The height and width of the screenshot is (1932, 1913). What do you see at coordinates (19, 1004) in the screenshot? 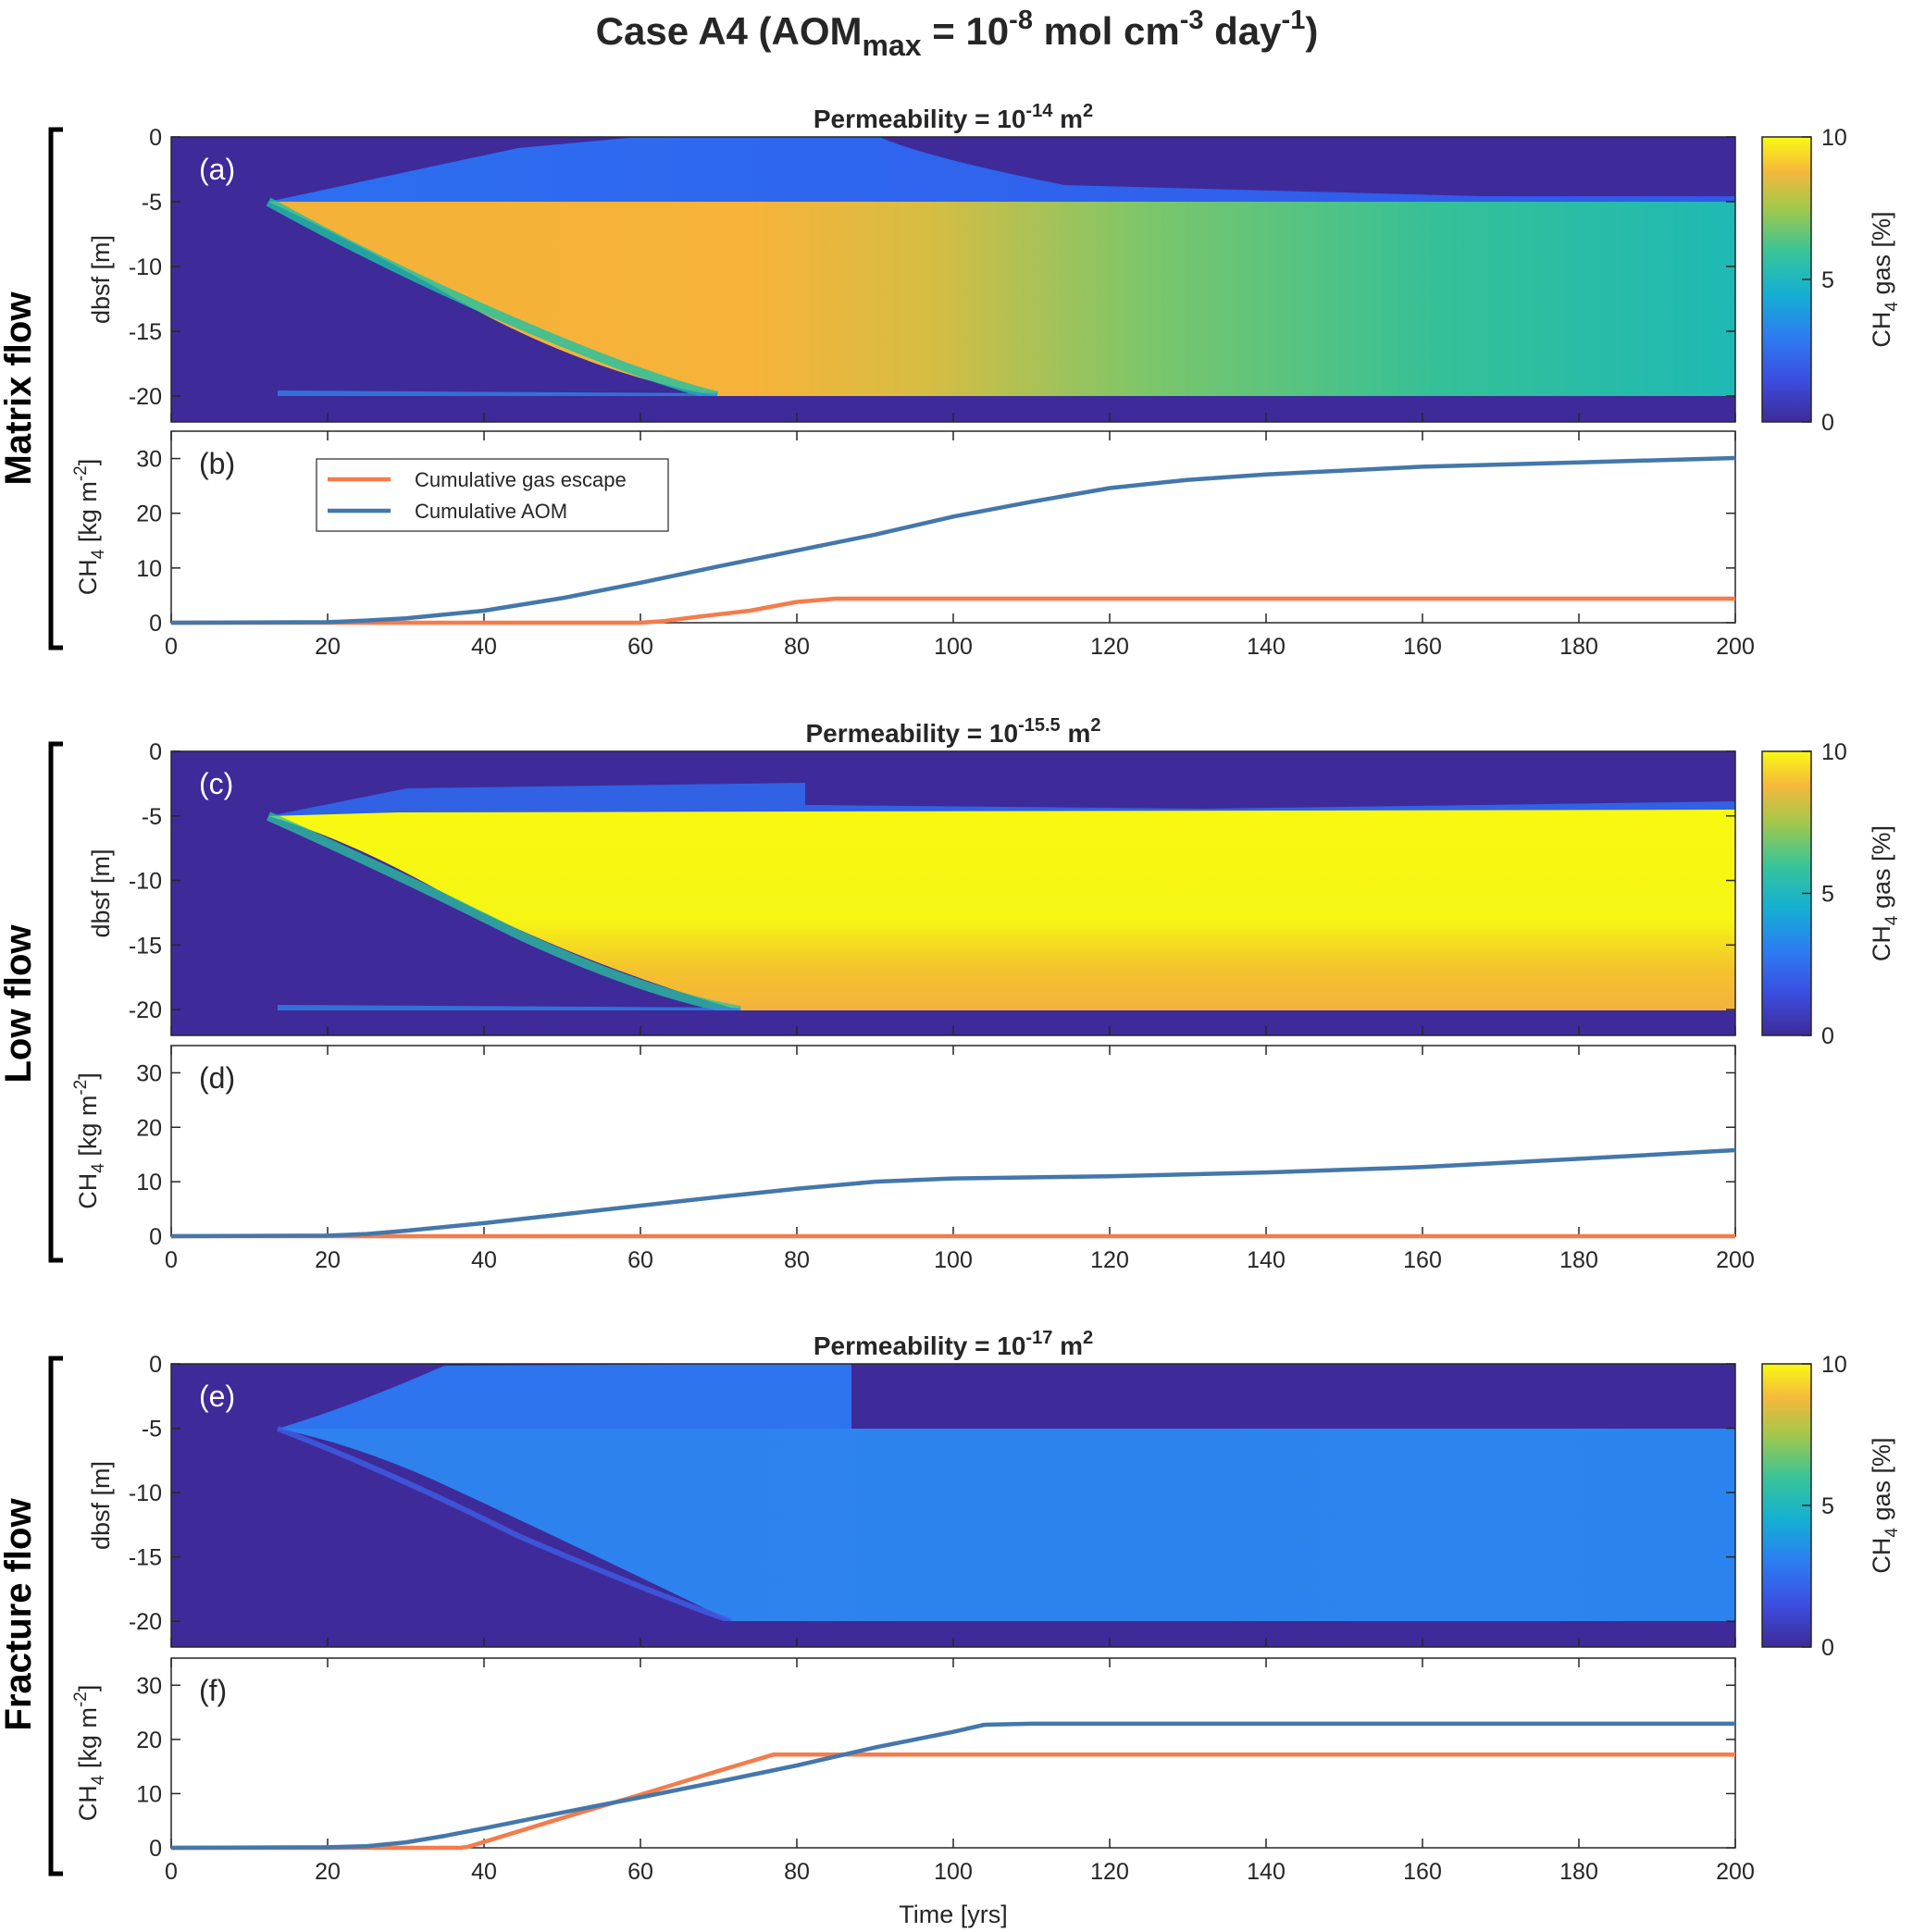
I see `row-label-low-flow: Low flow` at bounding box center [19, 1004].